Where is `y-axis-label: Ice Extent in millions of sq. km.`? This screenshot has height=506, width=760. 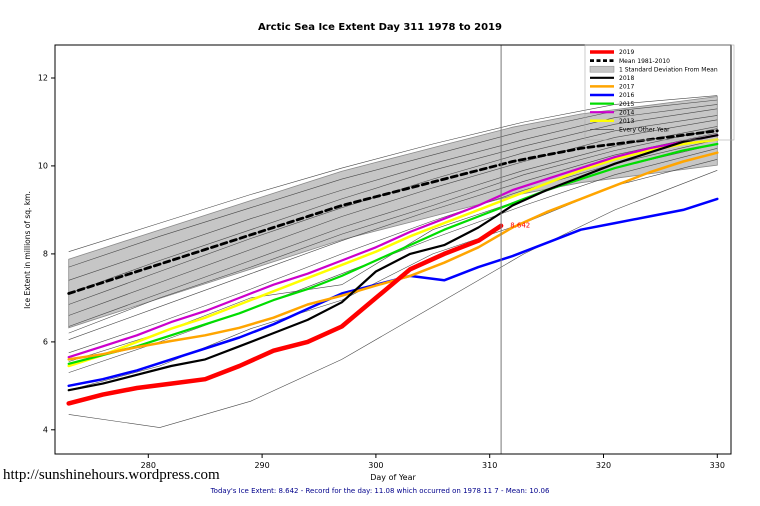 y-axis-label: Ice Extent in millions of sq. km. is located at coordinates (27, 250).